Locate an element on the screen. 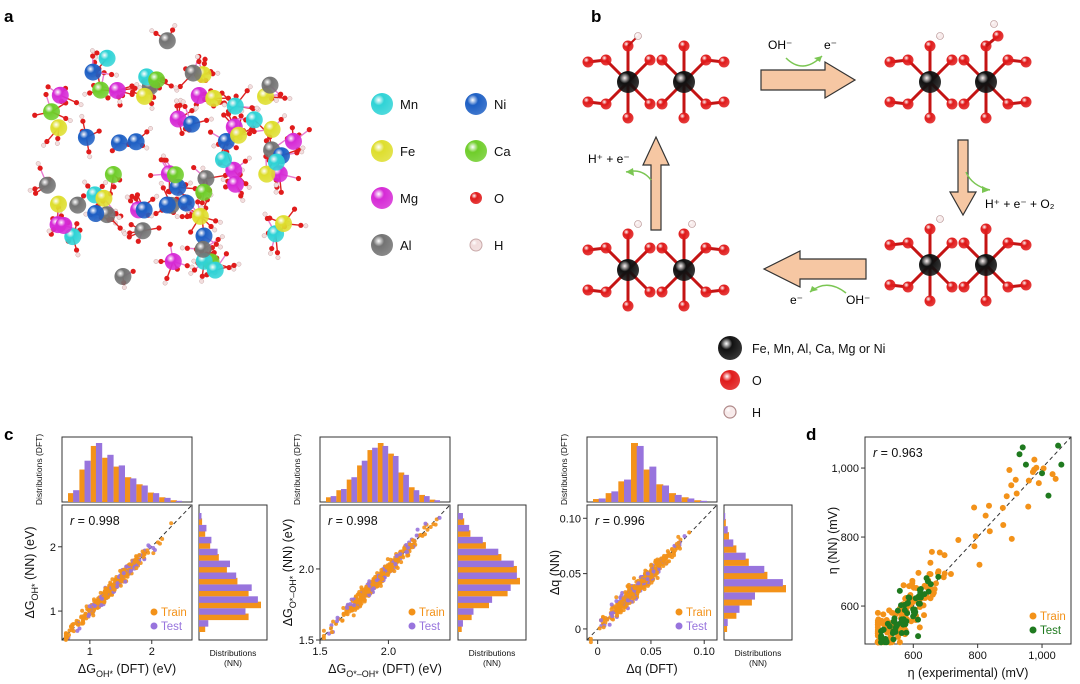  correlation-label: r = 0.963 is located at coordinates (898, 453).